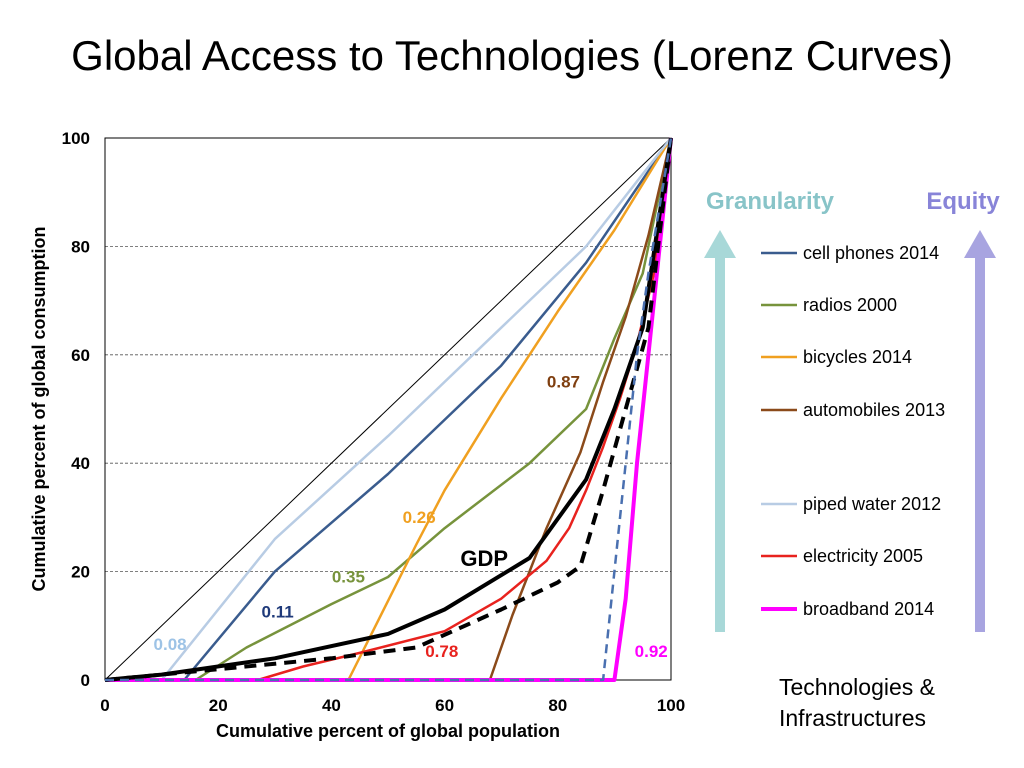 The height and width of the screenshot is (768, 1024). Describe the element at coordinates (720, 244) in the screenshot. I see `granularity-arrow-head` at that location.